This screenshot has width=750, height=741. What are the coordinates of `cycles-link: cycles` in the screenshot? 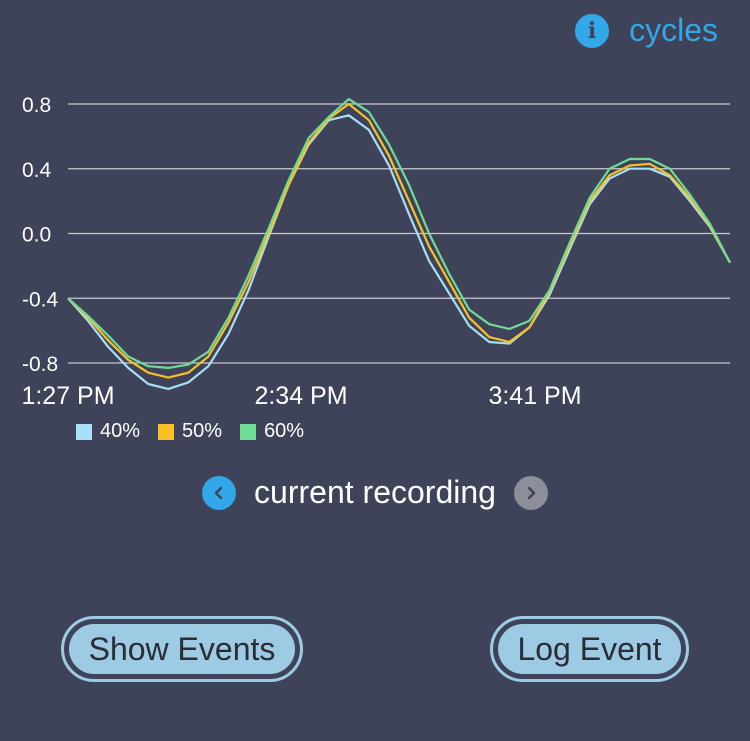 It's located at (673, 30).